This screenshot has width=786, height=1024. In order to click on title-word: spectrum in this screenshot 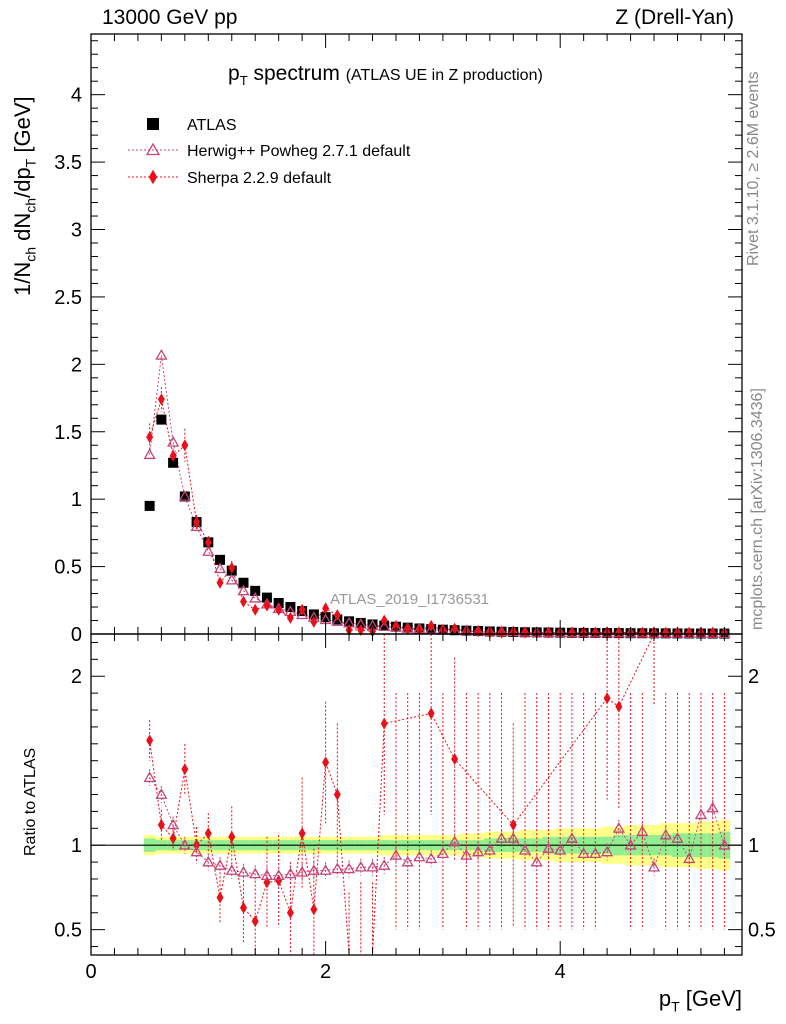, I will do `click(293, 73)`.